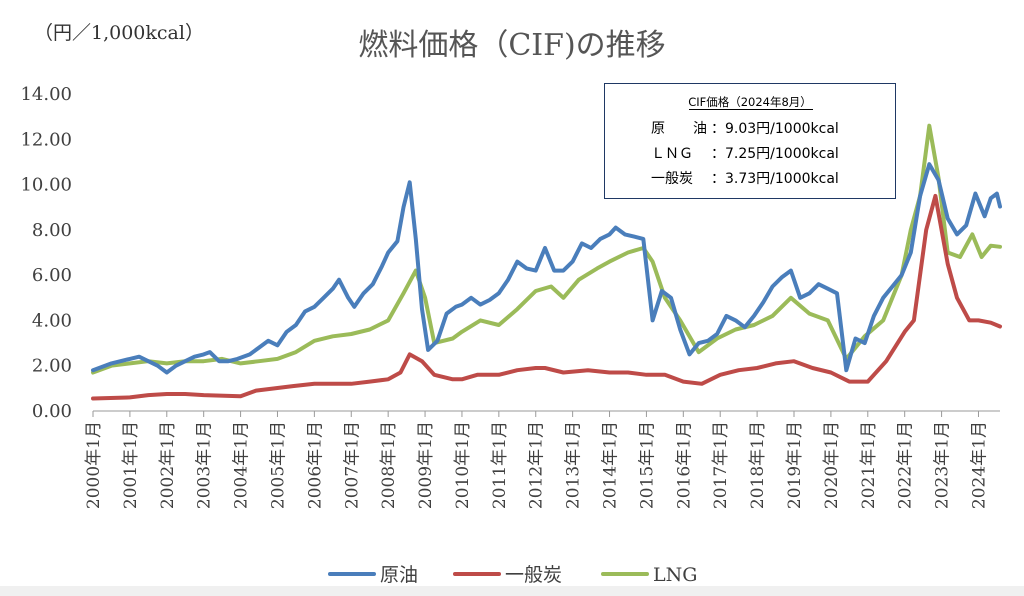 The width and height of the screenshot is (1024, 596). I want to click on info-row-lng: ＬＮＧ ：7.25円/1000kcal, so click(745, 153).